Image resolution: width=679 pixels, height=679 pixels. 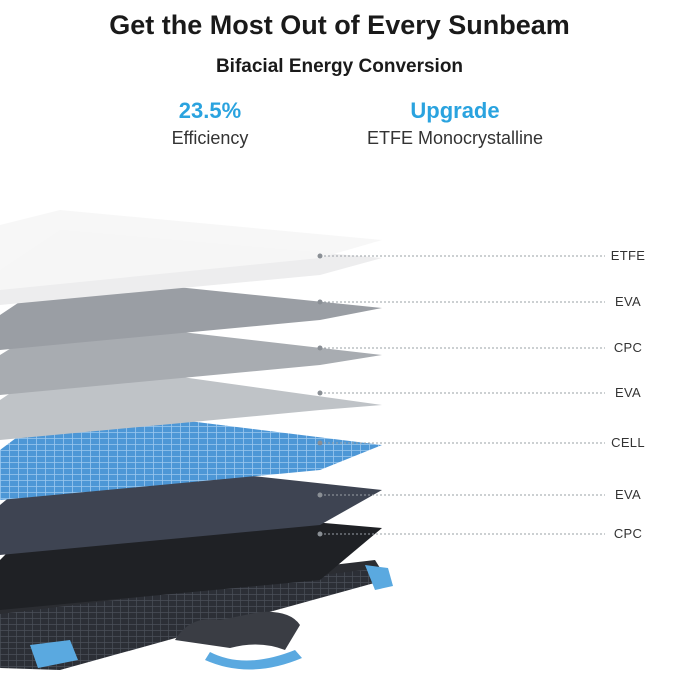 I want to click on stat-efficiency-value: 23.5%, so click(x=210, y=110).